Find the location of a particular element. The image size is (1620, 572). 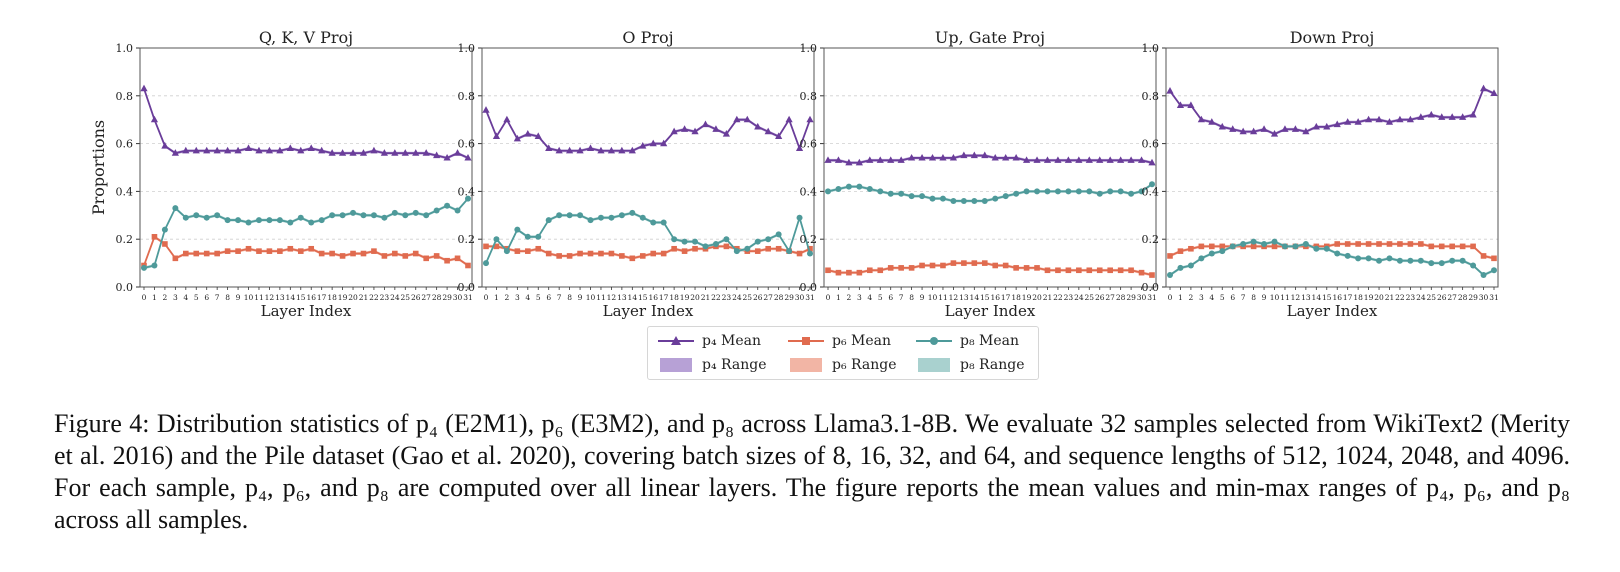

legend-swatch-p6-mean is located at coordinates (806, 341).